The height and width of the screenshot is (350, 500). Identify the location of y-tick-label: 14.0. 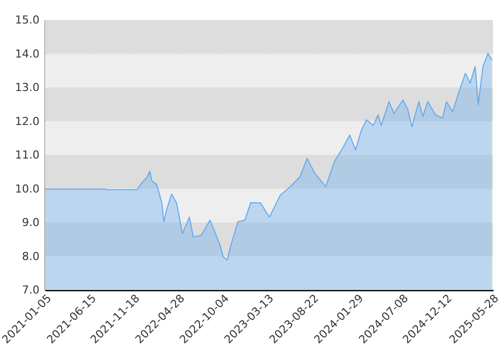
(27, 53).